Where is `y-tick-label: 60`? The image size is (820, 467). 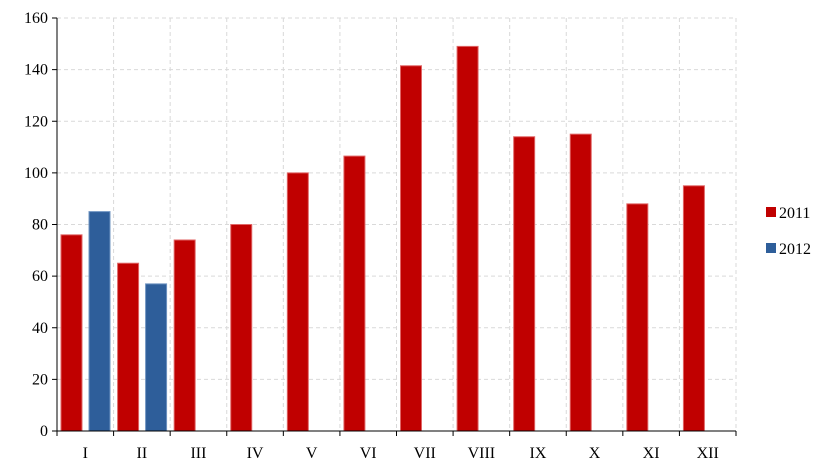
y-tick-label: 60 is located at coordinates (40, 276).